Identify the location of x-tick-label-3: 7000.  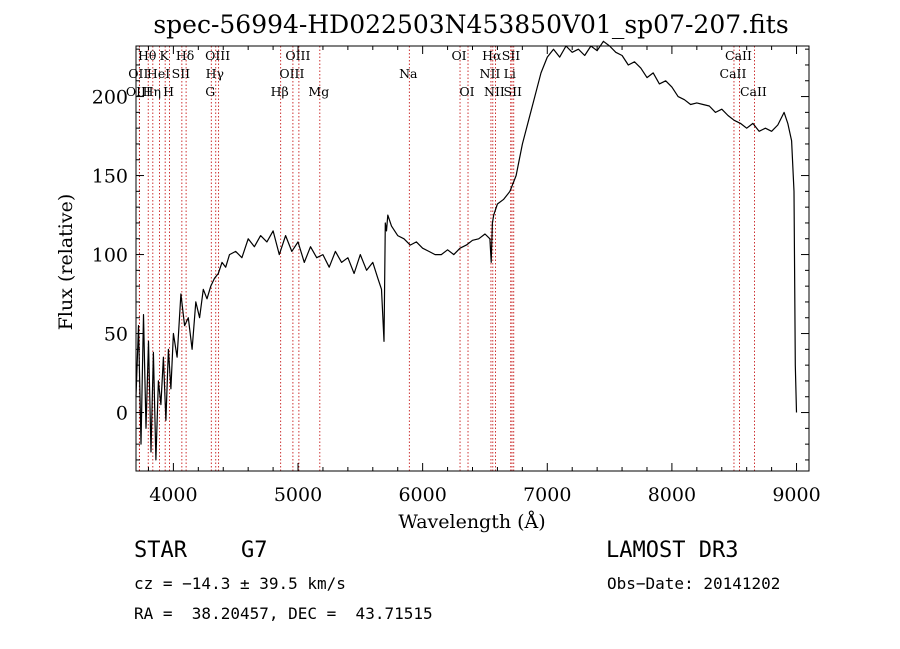
(547, 495).